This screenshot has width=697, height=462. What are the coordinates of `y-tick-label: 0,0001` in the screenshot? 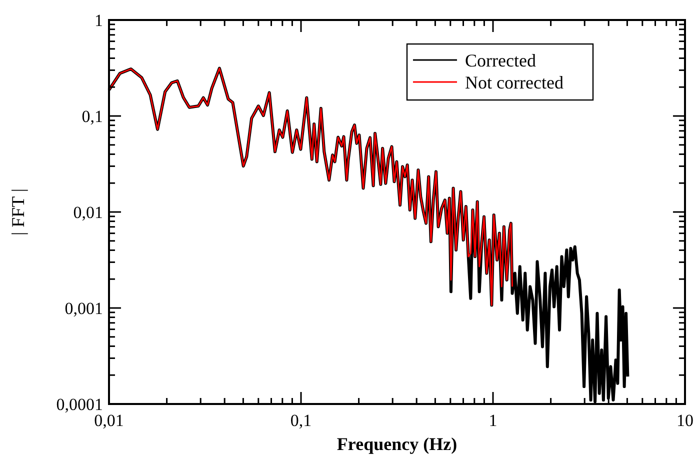 It's located at (79, 404).